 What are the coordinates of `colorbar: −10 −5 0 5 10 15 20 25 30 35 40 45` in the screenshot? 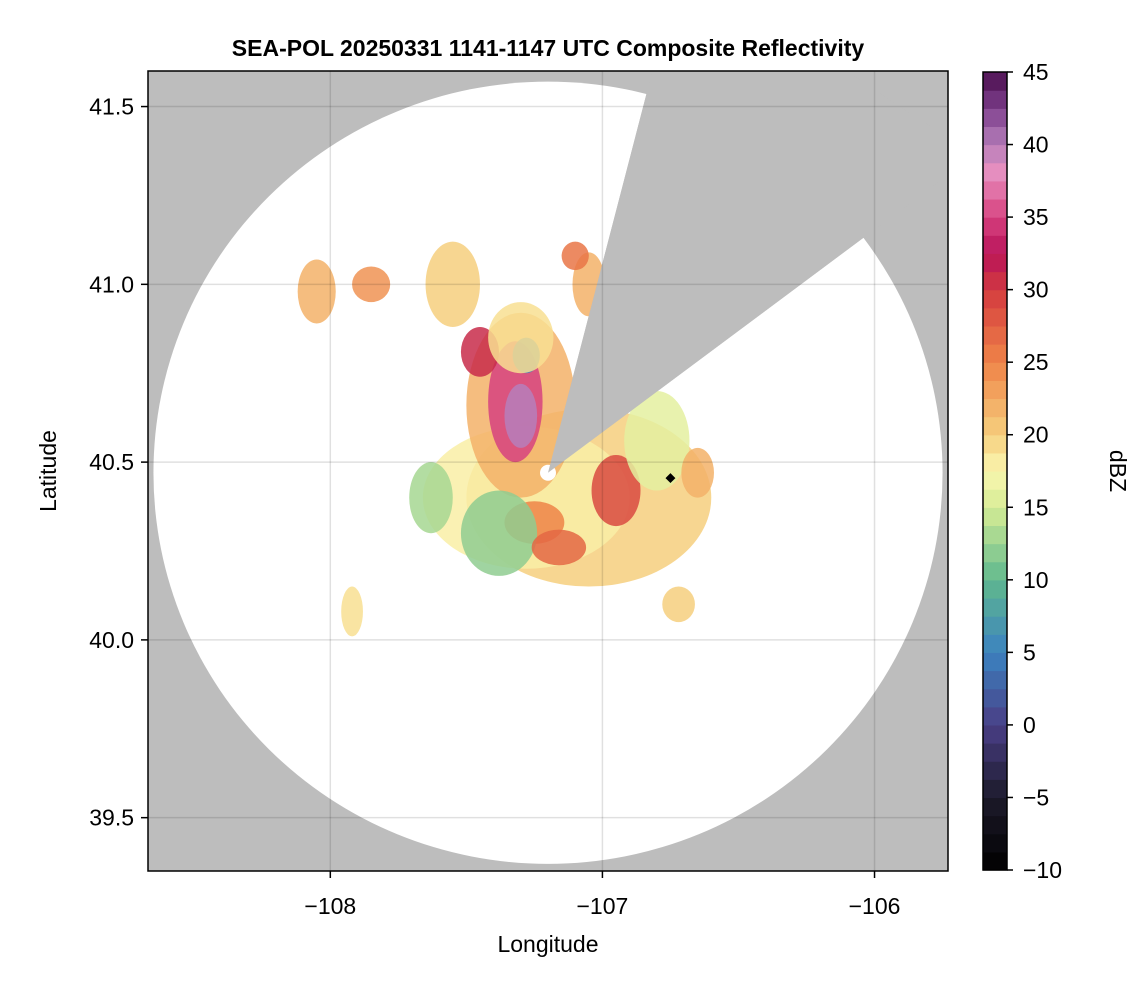 It's located at (1022, 471).